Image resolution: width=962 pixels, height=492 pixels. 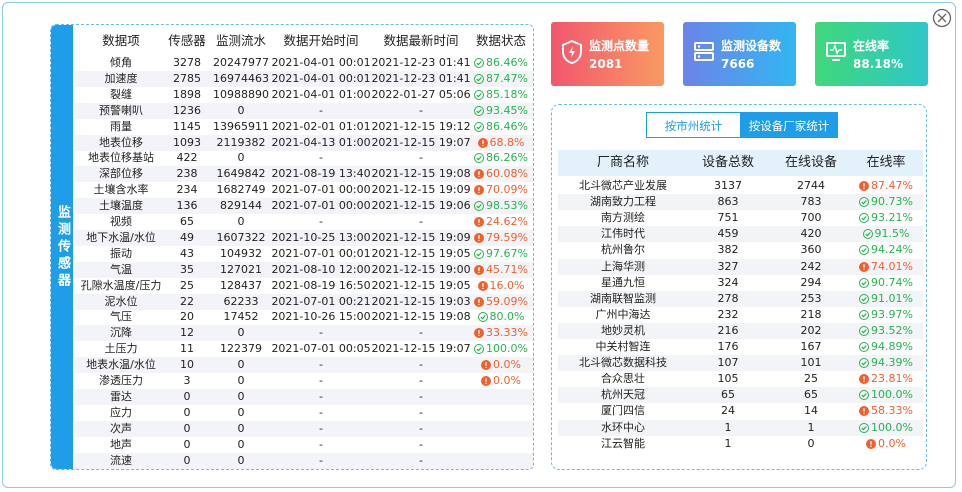 What do you see at coordinates (892, 282) in the screenshot?
I see `status-text: 90.74%` at bounding box center [892, 282].